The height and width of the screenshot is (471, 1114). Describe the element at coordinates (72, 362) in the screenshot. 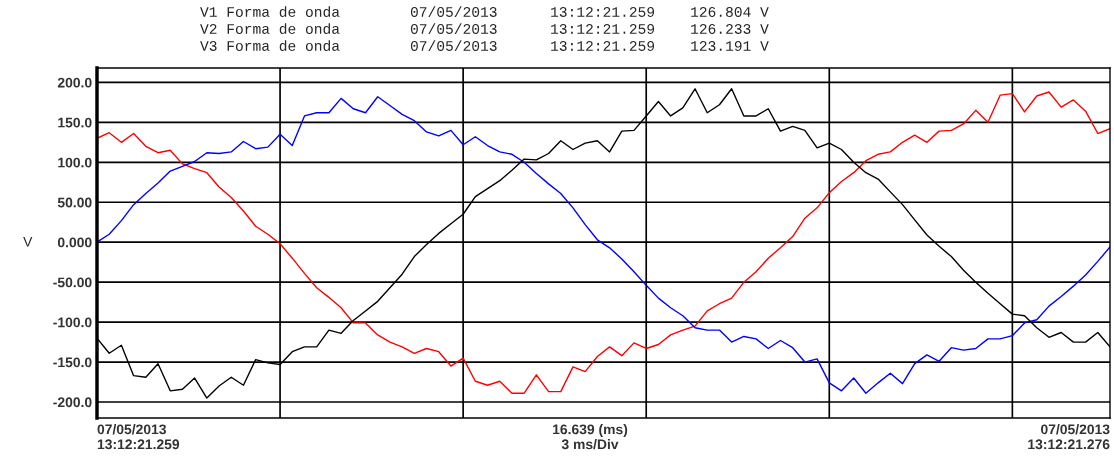

I see `y-tick-label: -150.0` at that location.